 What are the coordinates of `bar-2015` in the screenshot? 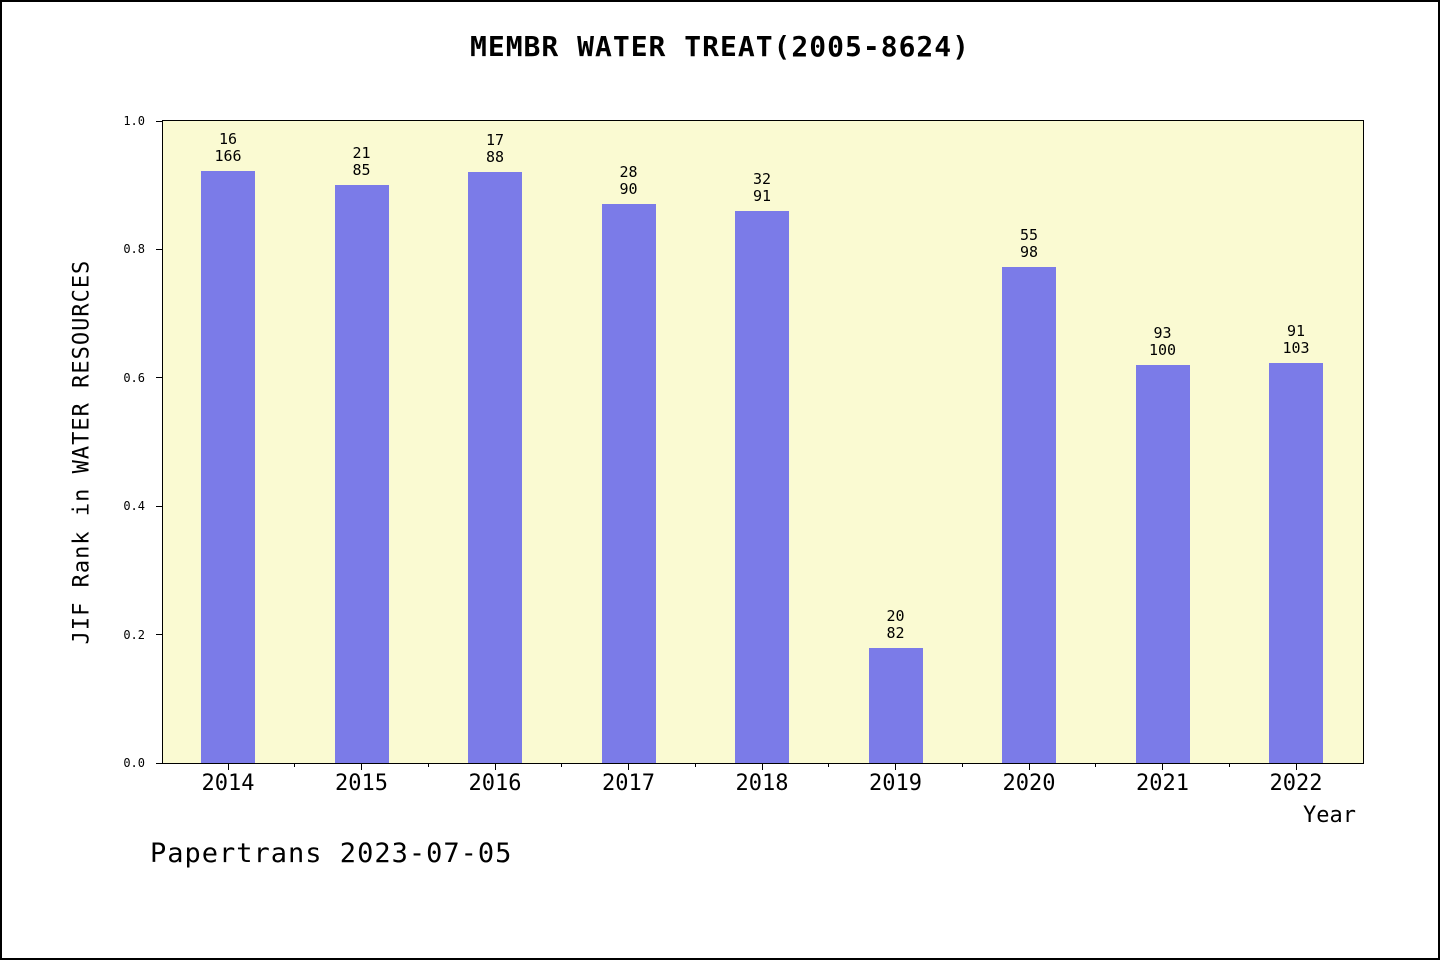 It's located at (361, 474).